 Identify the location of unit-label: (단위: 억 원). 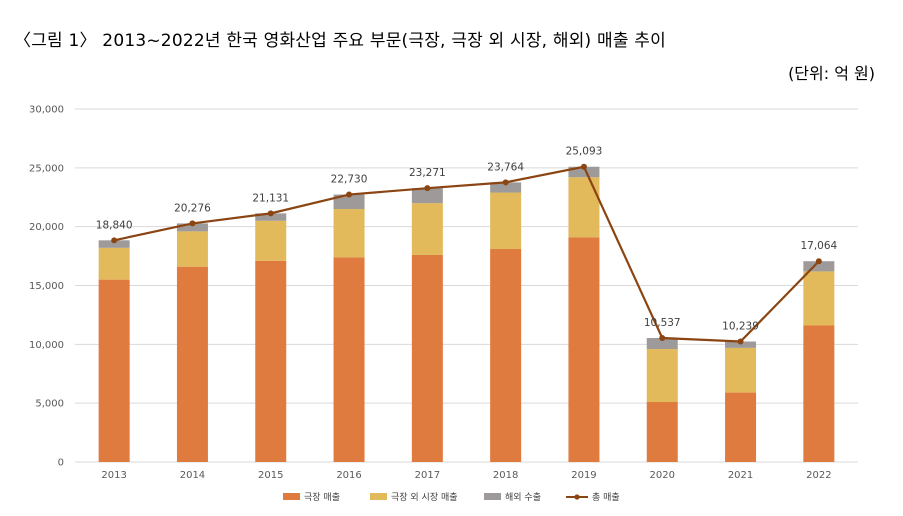
(831, 73).